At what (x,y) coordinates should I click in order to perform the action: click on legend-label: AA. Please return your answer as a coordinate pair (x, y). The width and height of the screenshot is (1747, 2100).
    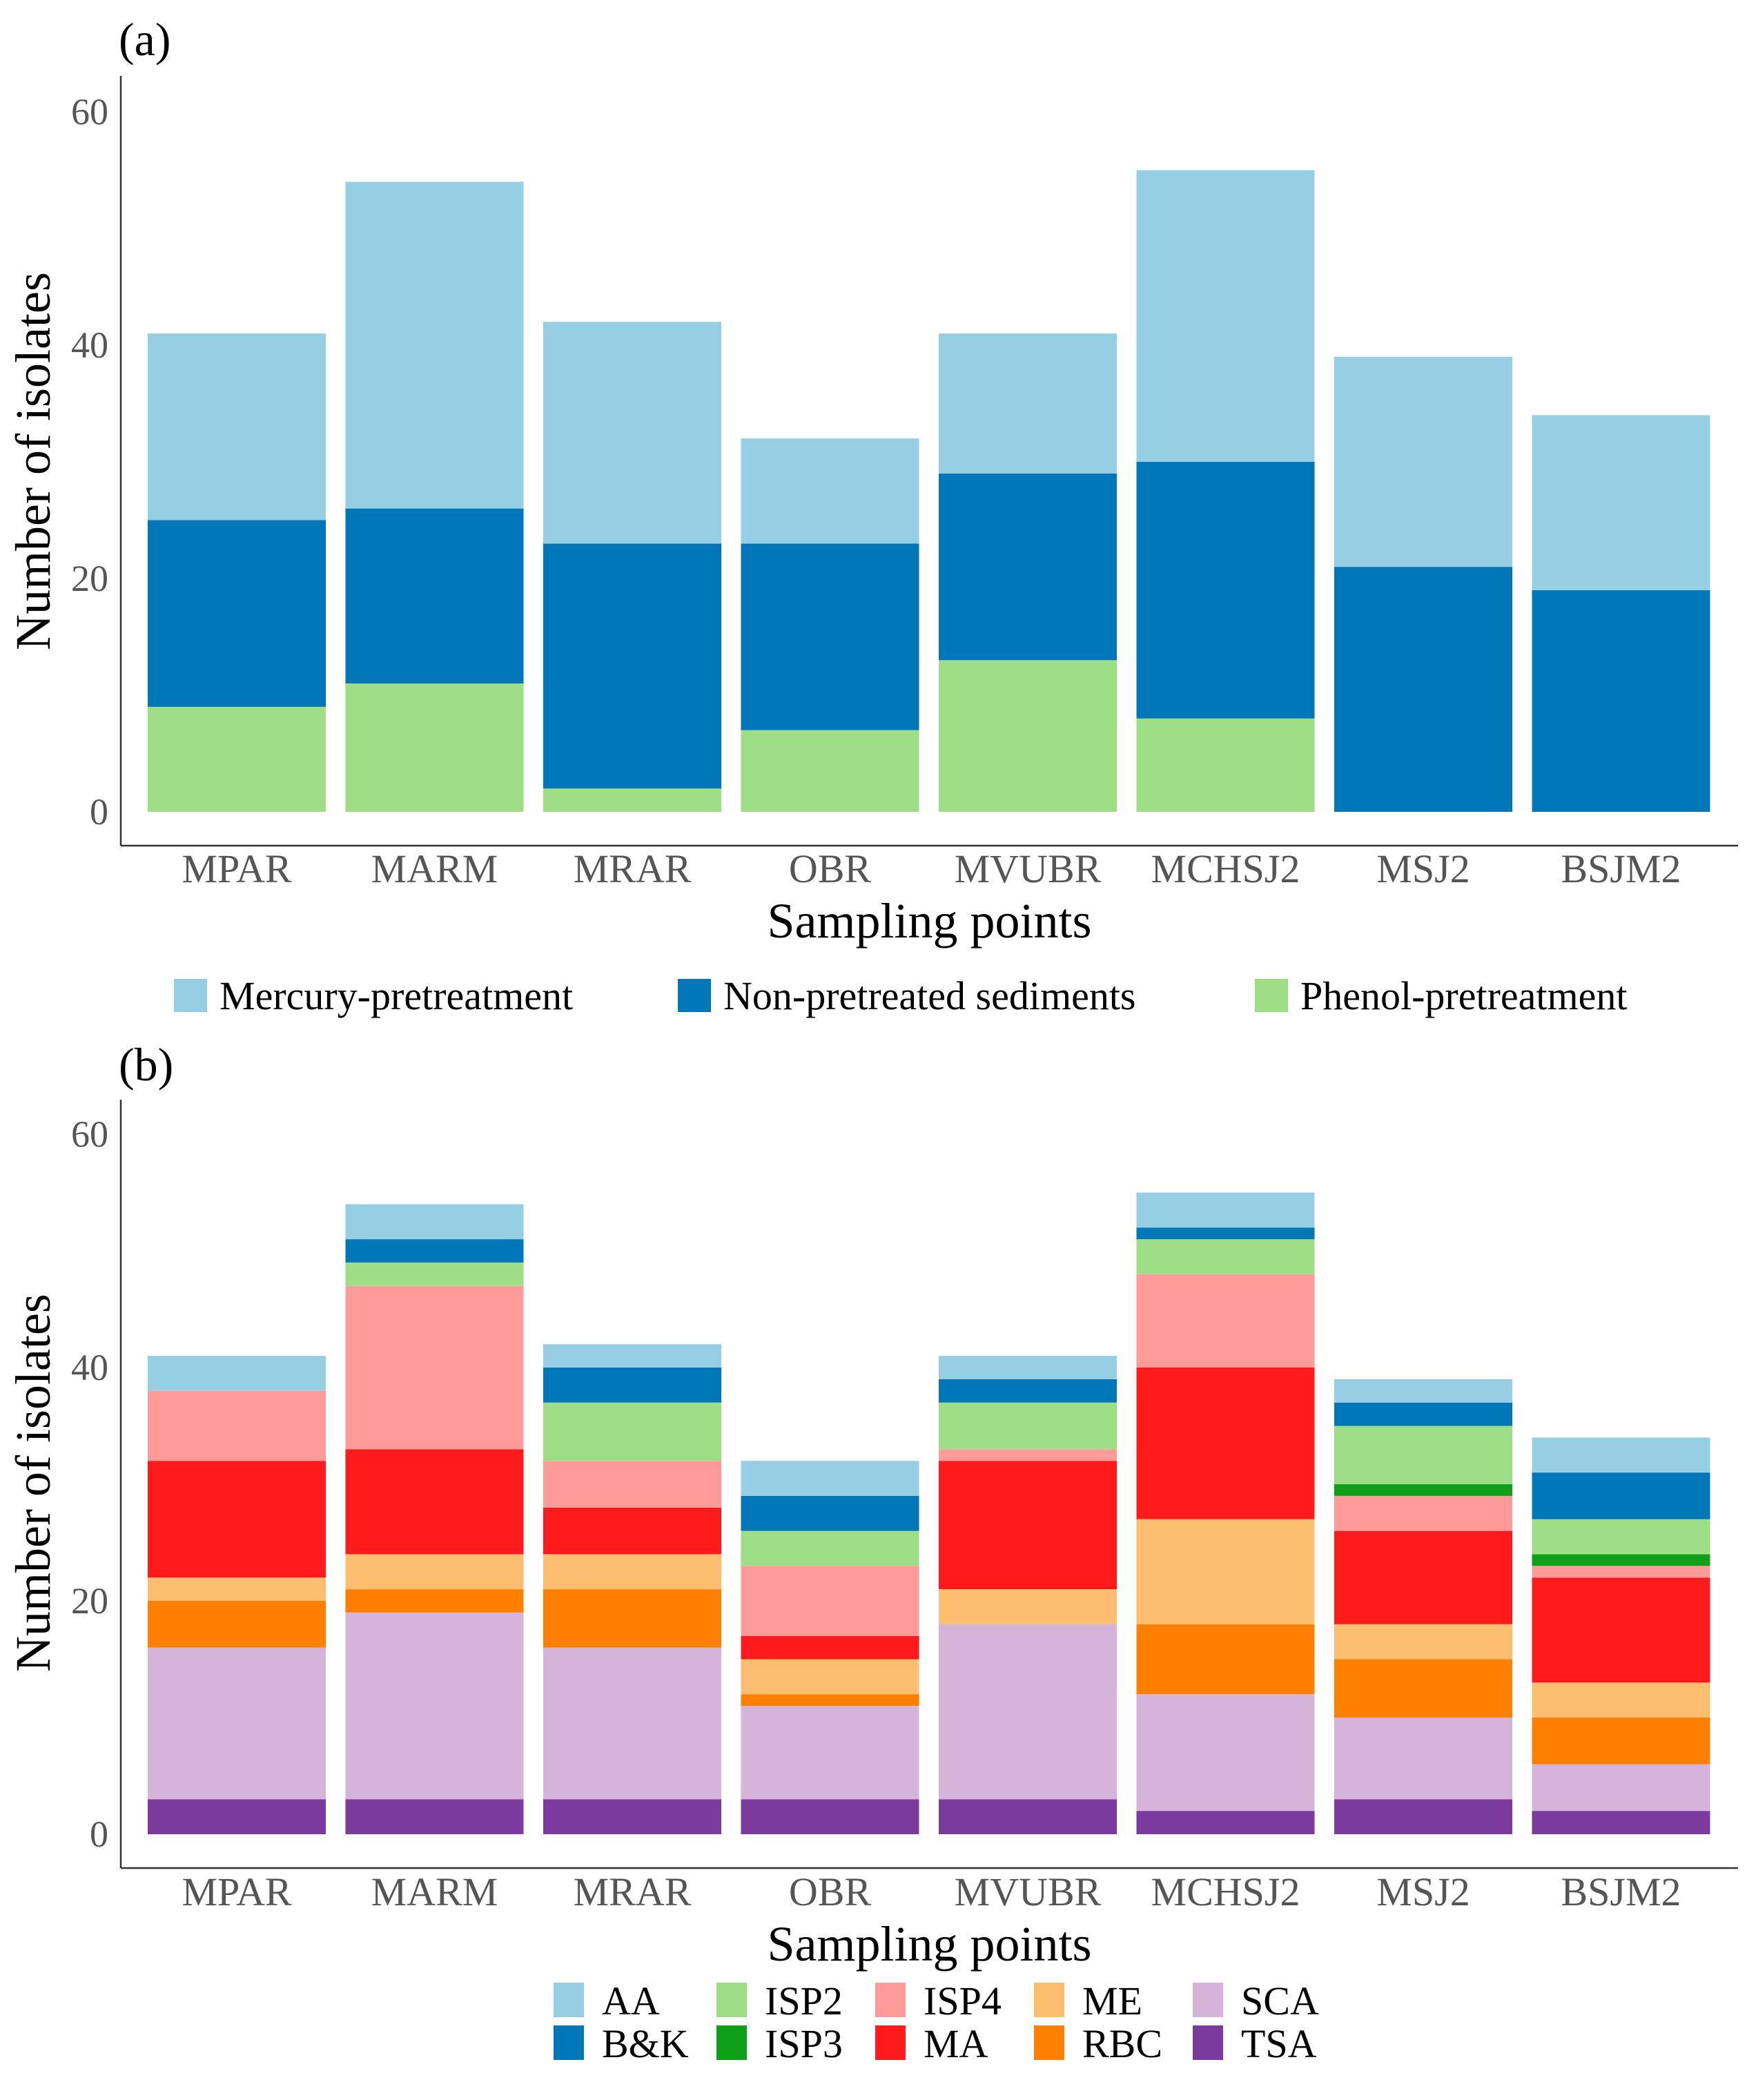
    Looking at the image, I should click on (631, 2001).